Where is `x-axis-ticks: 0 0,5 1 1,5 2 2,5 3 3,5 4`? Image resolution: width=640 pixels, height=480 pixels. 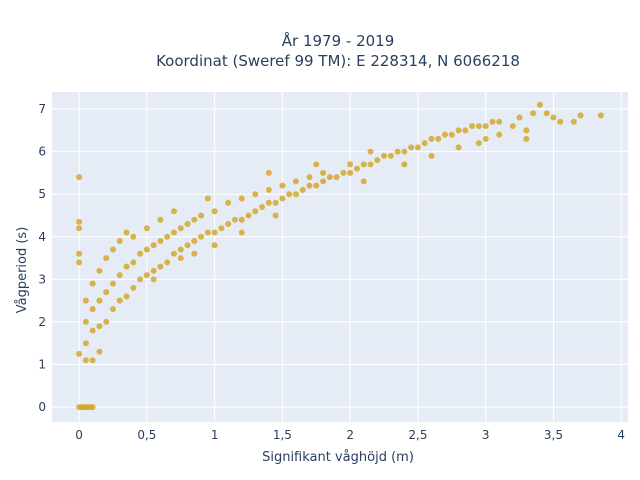
x-axis-ticks: 0 0,5 1 1,5 2 2,5 3 3,5 4 is located at coordinates (350, 435).